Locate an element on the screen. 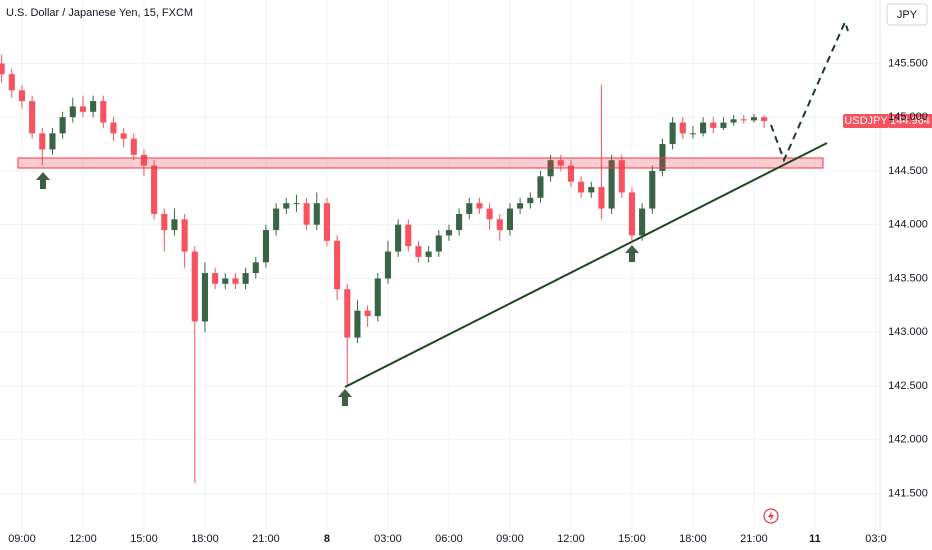 Image resolution: width=932 pixels, height=550 pixels. price-tag: USDJPY 144.964 is located at coordinates (887, 121).